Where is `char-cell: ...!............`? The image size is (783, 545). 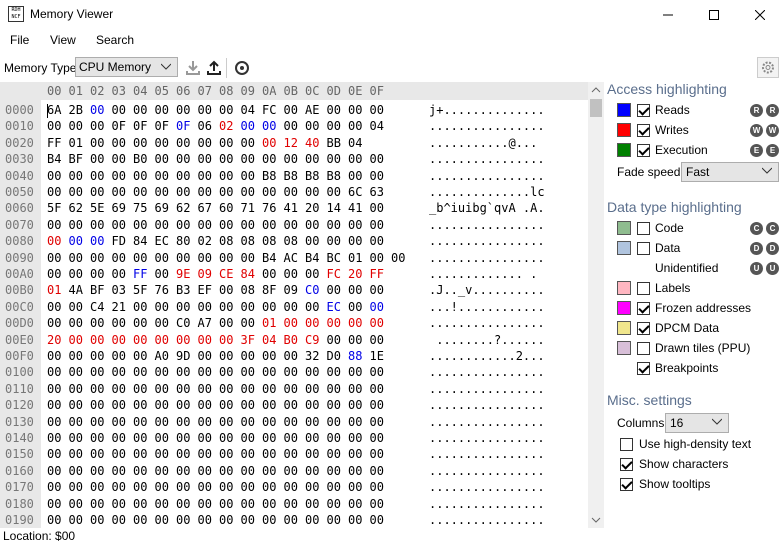 char-cell: ...!............ is located at coordinates (487, 306).